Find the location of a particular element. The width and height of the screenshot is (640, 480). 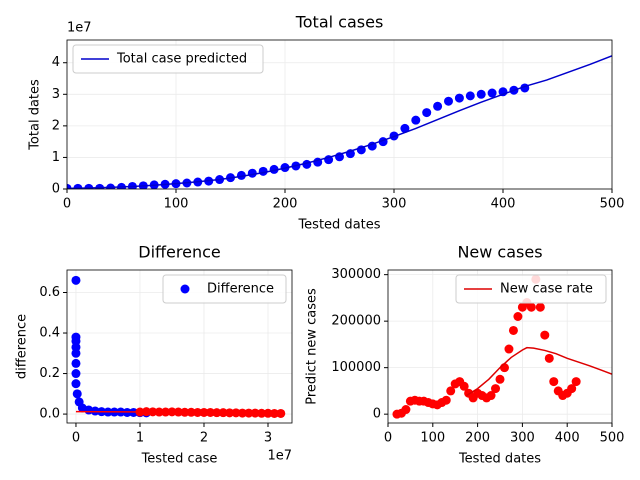

x-tick-label: 3 is located at coordinates (268, 438).